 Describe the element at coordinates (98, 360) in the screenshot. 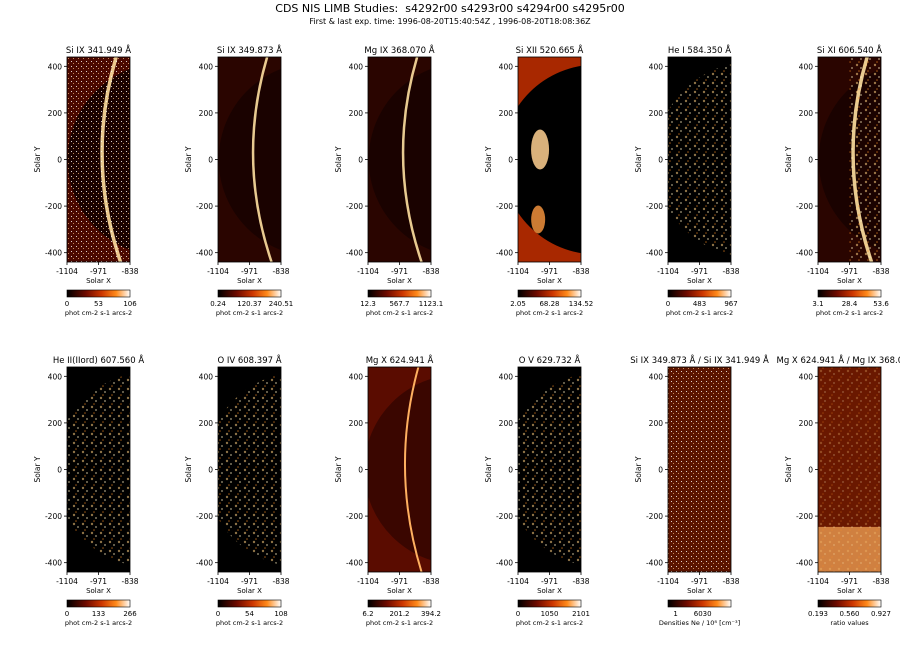

I see `panel-title: He II(IIord) 607.560 Å` at that location.